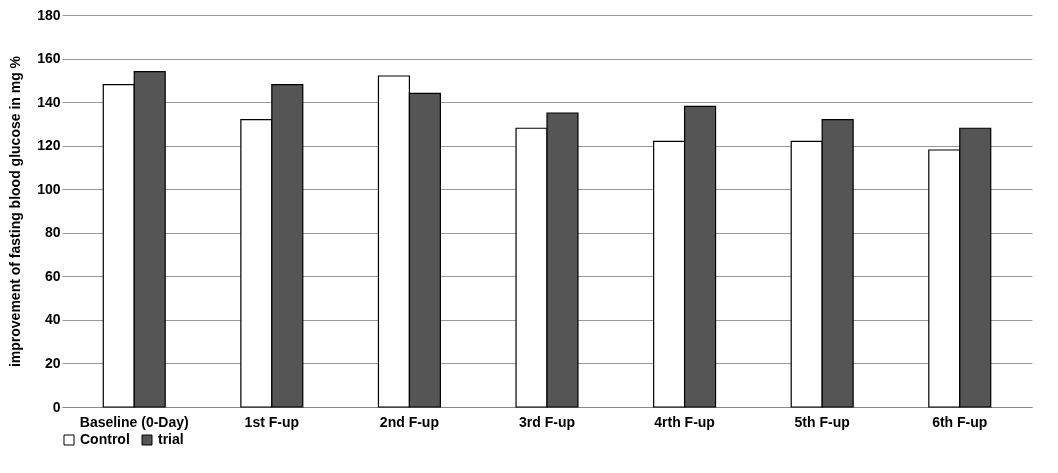 Image resolution: width=1058 pixels, height=473 pixels. I want to click on x-tick-label: 3rd F-up, so click(547, 421).